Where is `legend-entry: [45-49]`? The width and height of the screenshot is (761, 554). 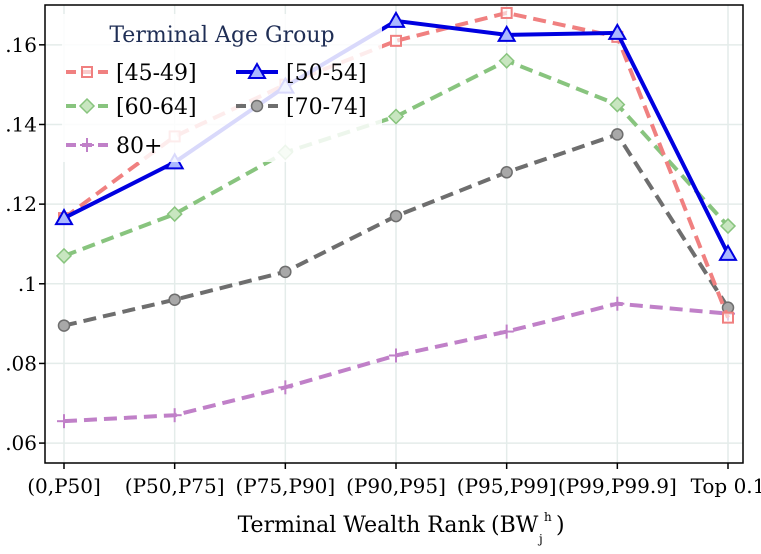 legend-entry: [45-49] is located at coordinates (131, 73).